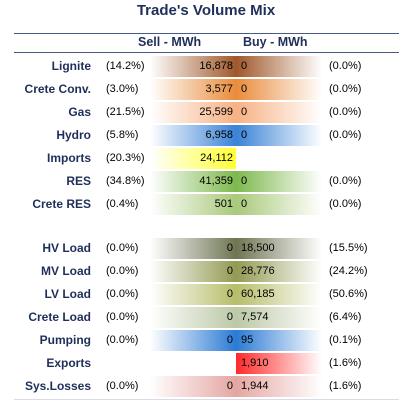 This screenshot has width=412, height=409. I want to click on header-top-rule, so click(206, 33).